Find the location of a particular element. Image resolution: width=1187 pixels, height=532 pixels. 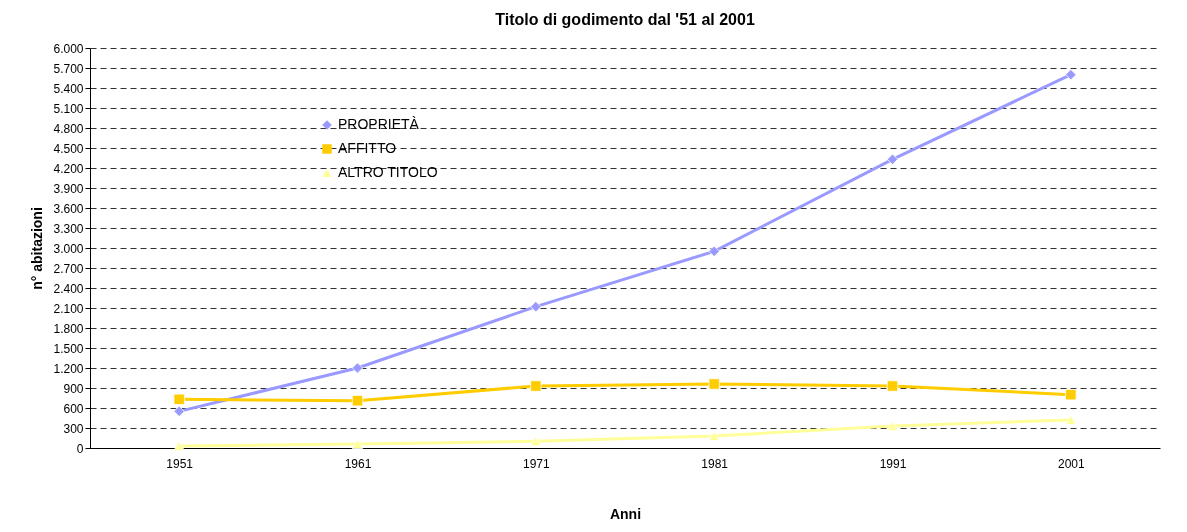

y-tick-label: 2.400 is located at coordinates (68, 288).